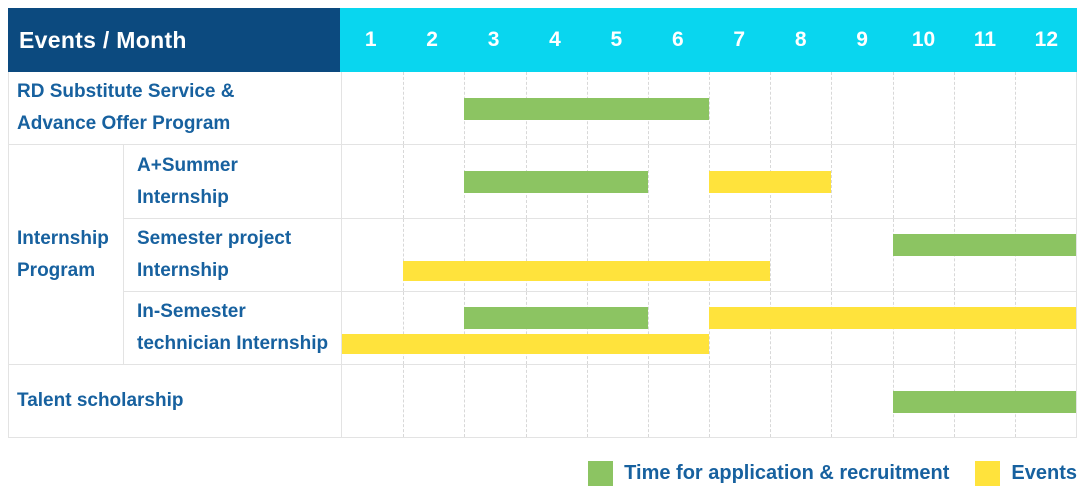 Image resolution: width=1080 pixels, height=494 pixels. I want to click on month-header: 5, so click(616, 39).